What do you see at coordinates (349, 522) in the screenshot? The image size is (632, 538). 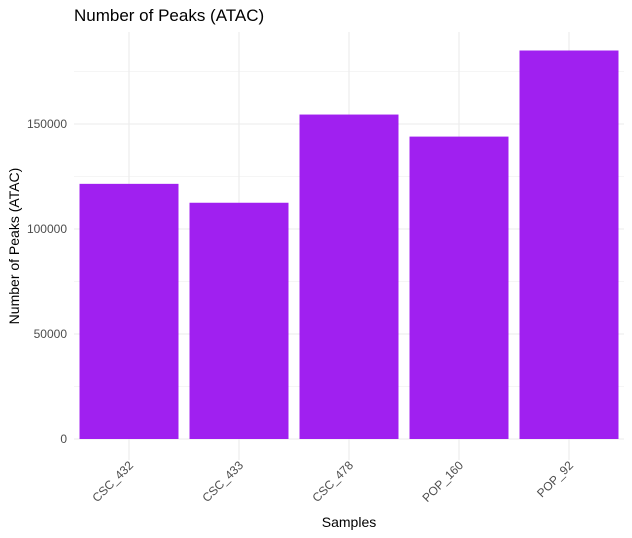 I see `x-axis-title: Samples` at bounding box center [349, 522].